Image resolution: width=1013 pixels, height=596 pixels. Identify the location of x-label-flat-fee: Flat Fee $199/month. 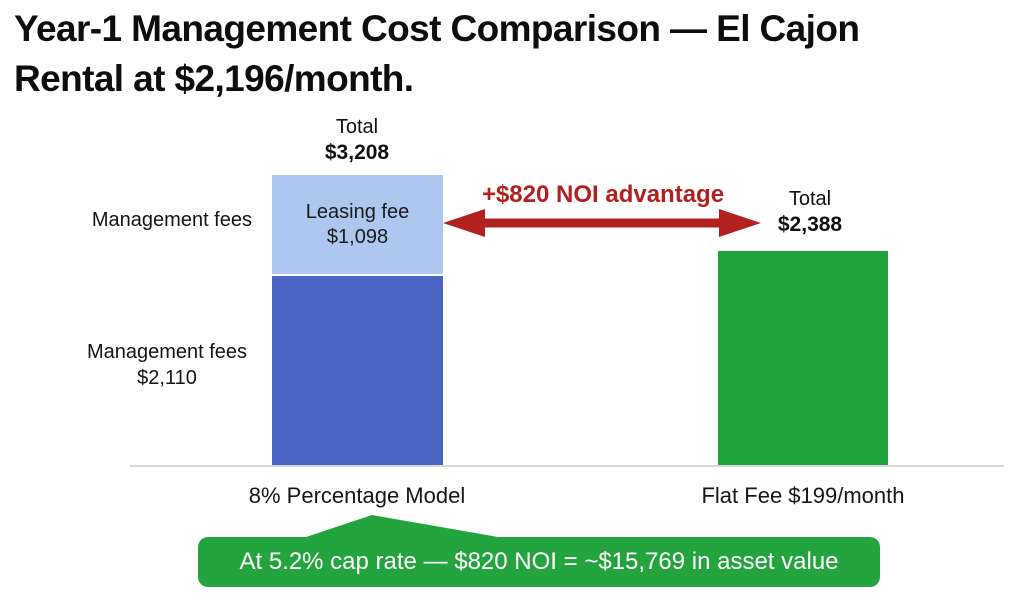
(803, 495).